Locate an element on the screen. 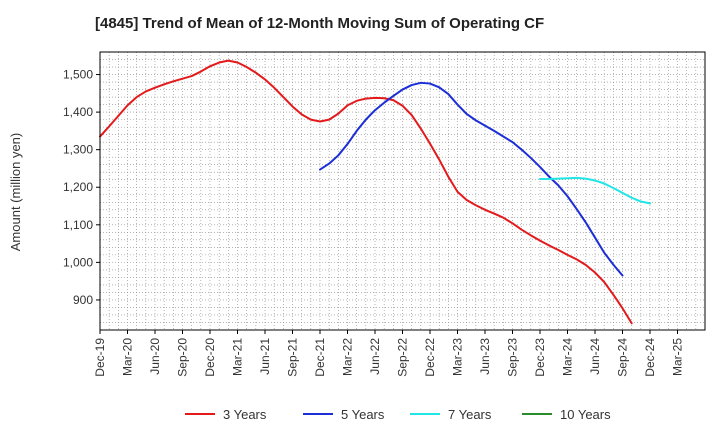  legend-label: 5 Years is located at coordinates (363, 414).